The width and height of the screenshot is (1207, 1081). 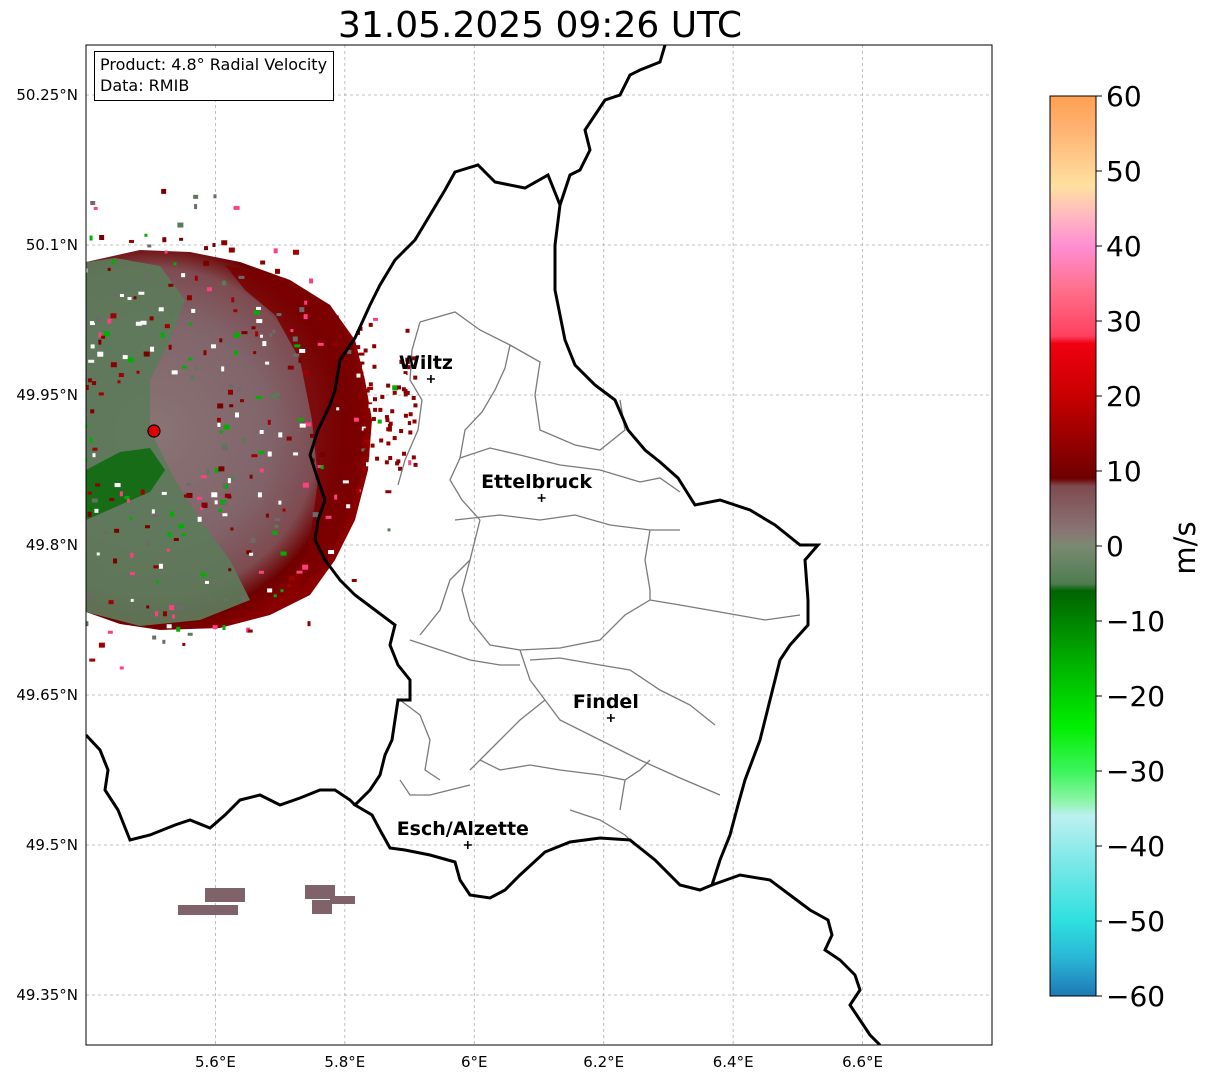 I want to click on lon-tick-label: 6.2°E, so click(x=603, y=1062).